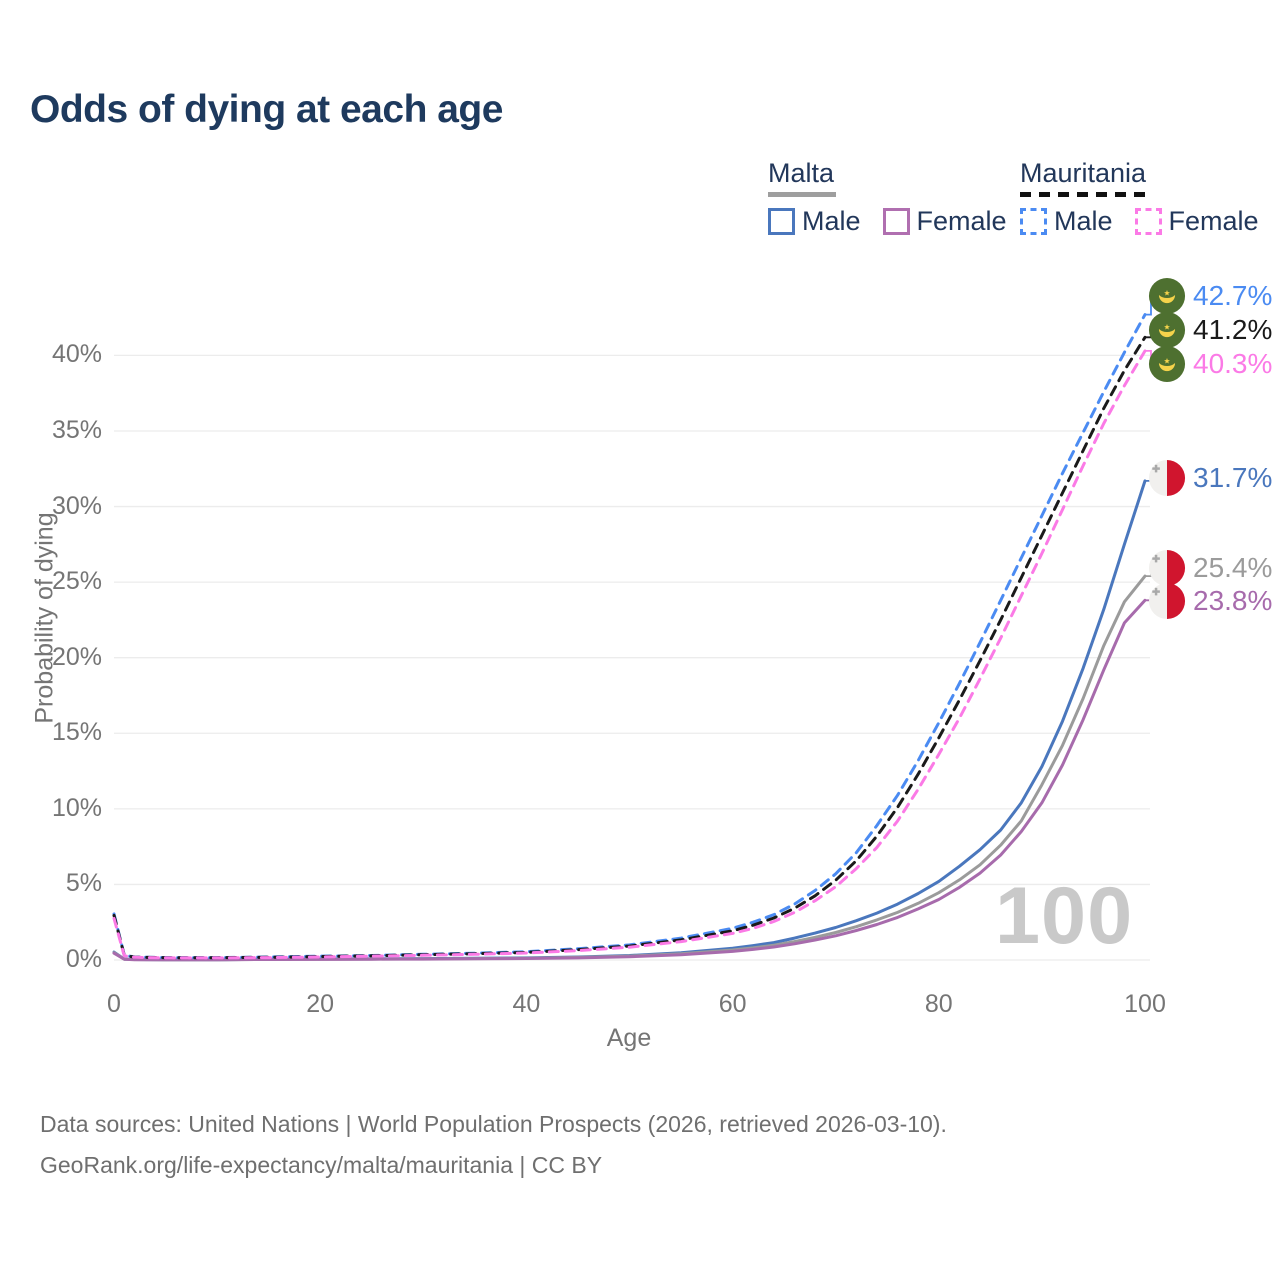 The width and height of the screenshot is (1280, 1280). I want to click on y-tick-label: 40%, so click(76, 354).